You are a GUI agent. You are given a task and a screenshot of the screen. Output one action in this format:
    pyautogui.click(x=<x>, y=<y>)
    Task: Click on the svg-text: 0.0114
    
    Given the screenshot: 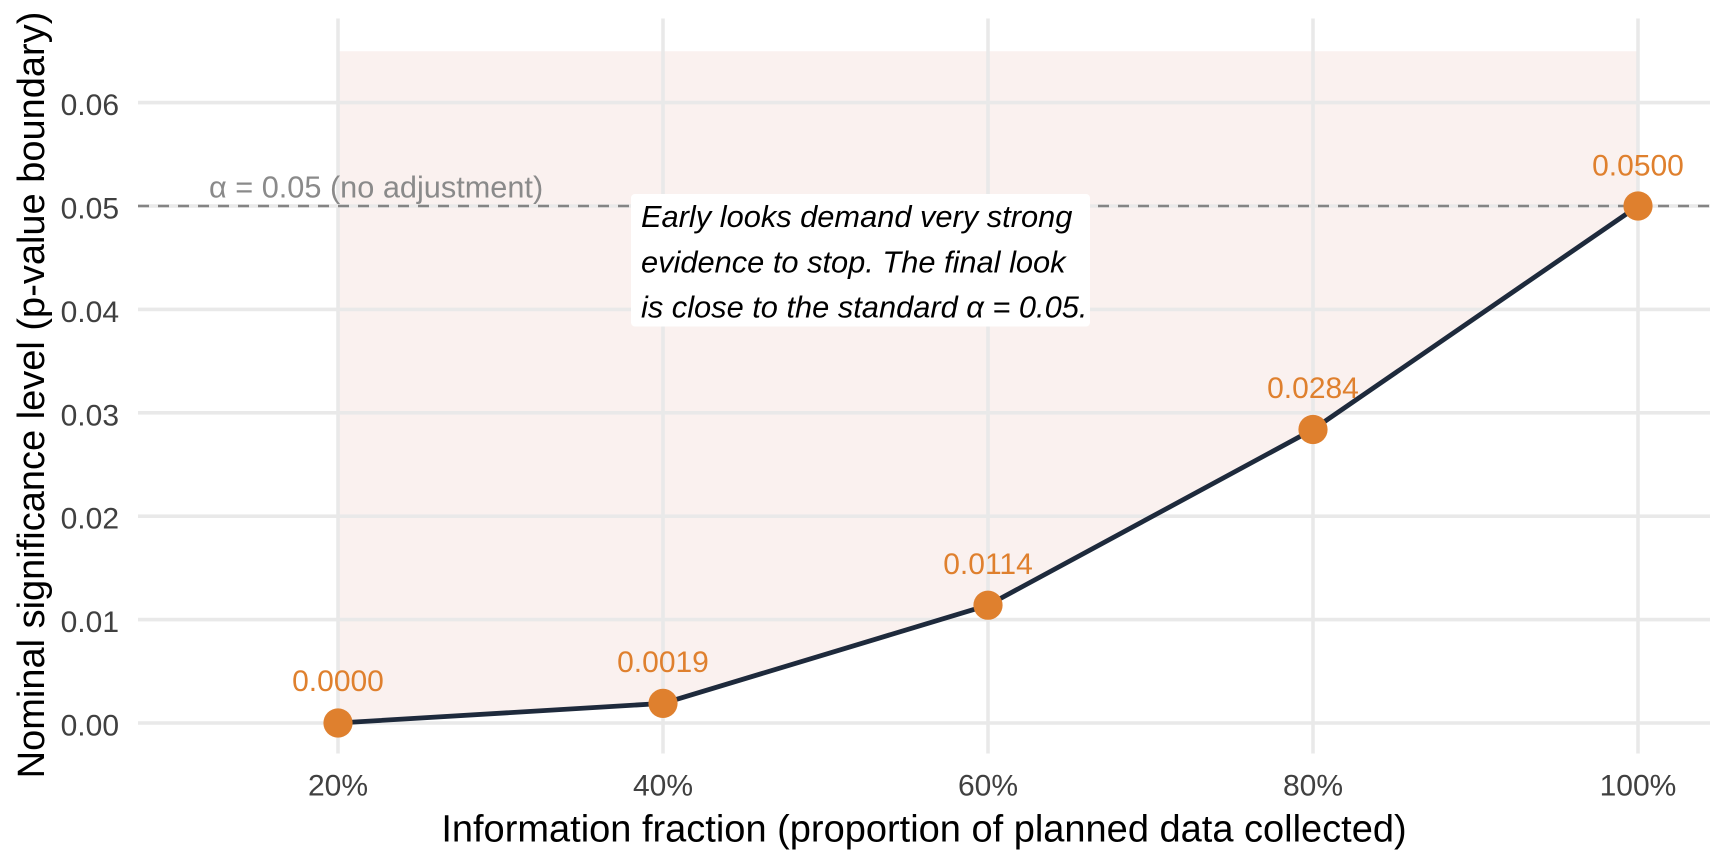 What is the action you would take?
    pyautogui.click(x=988, y=564)
    